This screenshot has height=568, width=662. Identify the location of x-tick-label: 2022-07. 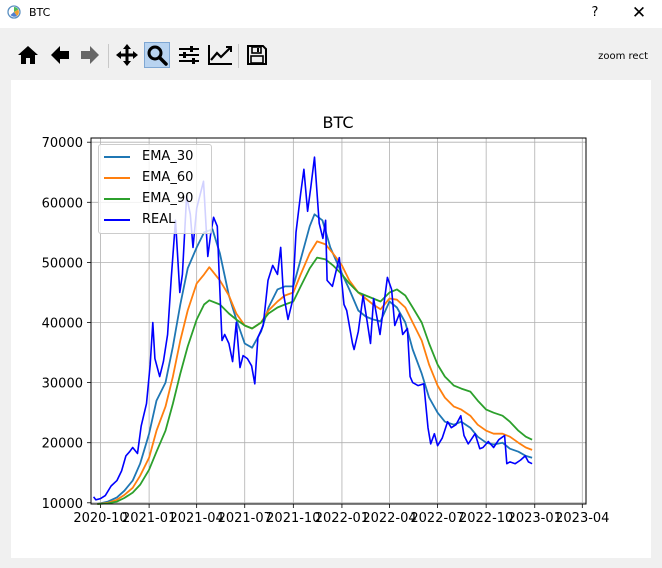
(437, 518).